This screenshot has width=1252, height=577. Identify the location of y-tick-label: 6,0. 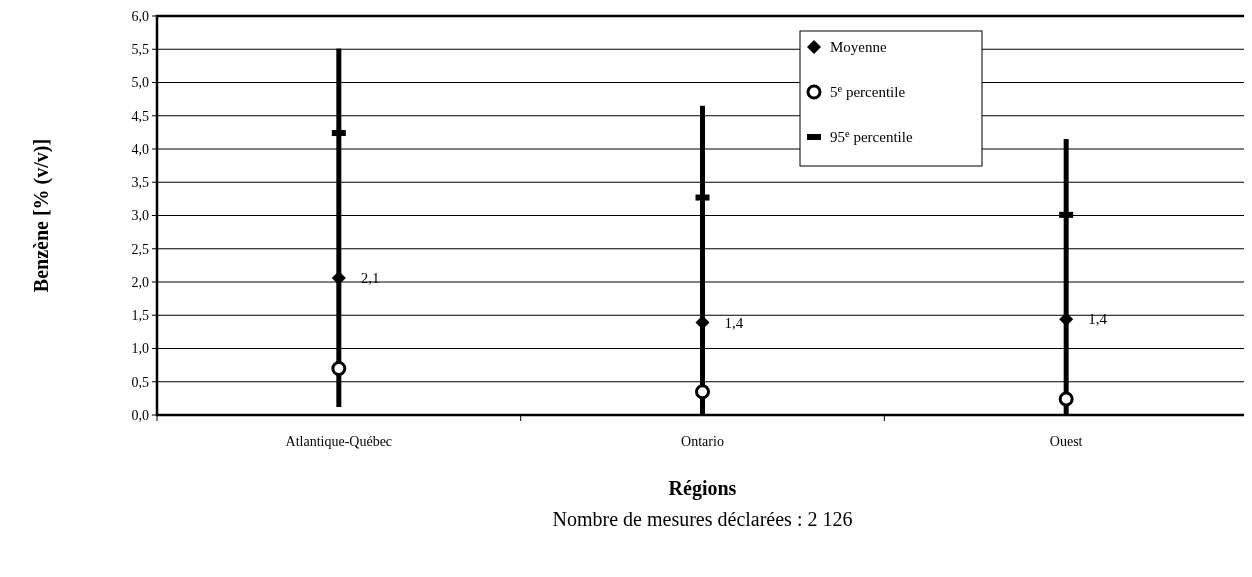
(140, 16).